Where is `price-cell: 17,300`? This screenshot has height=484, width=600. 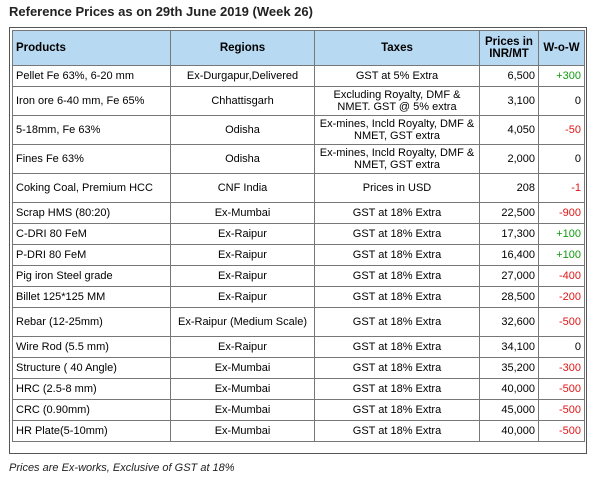 price-cell: 17,300 is located at coordinates (509, 234).